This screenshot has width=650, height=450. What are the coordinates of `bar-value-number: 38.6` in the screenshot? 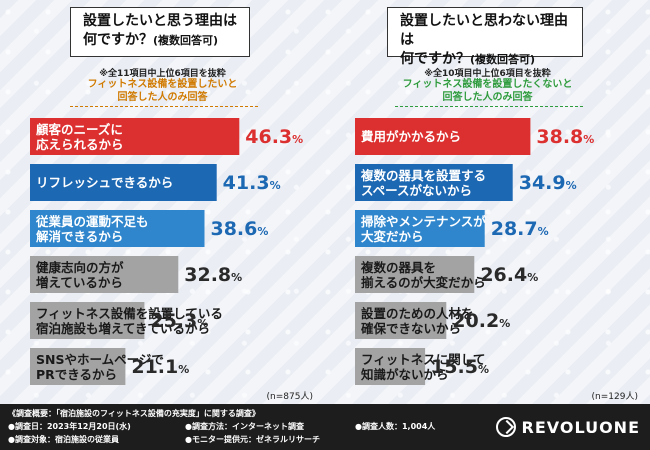 It's located at (234, 229).